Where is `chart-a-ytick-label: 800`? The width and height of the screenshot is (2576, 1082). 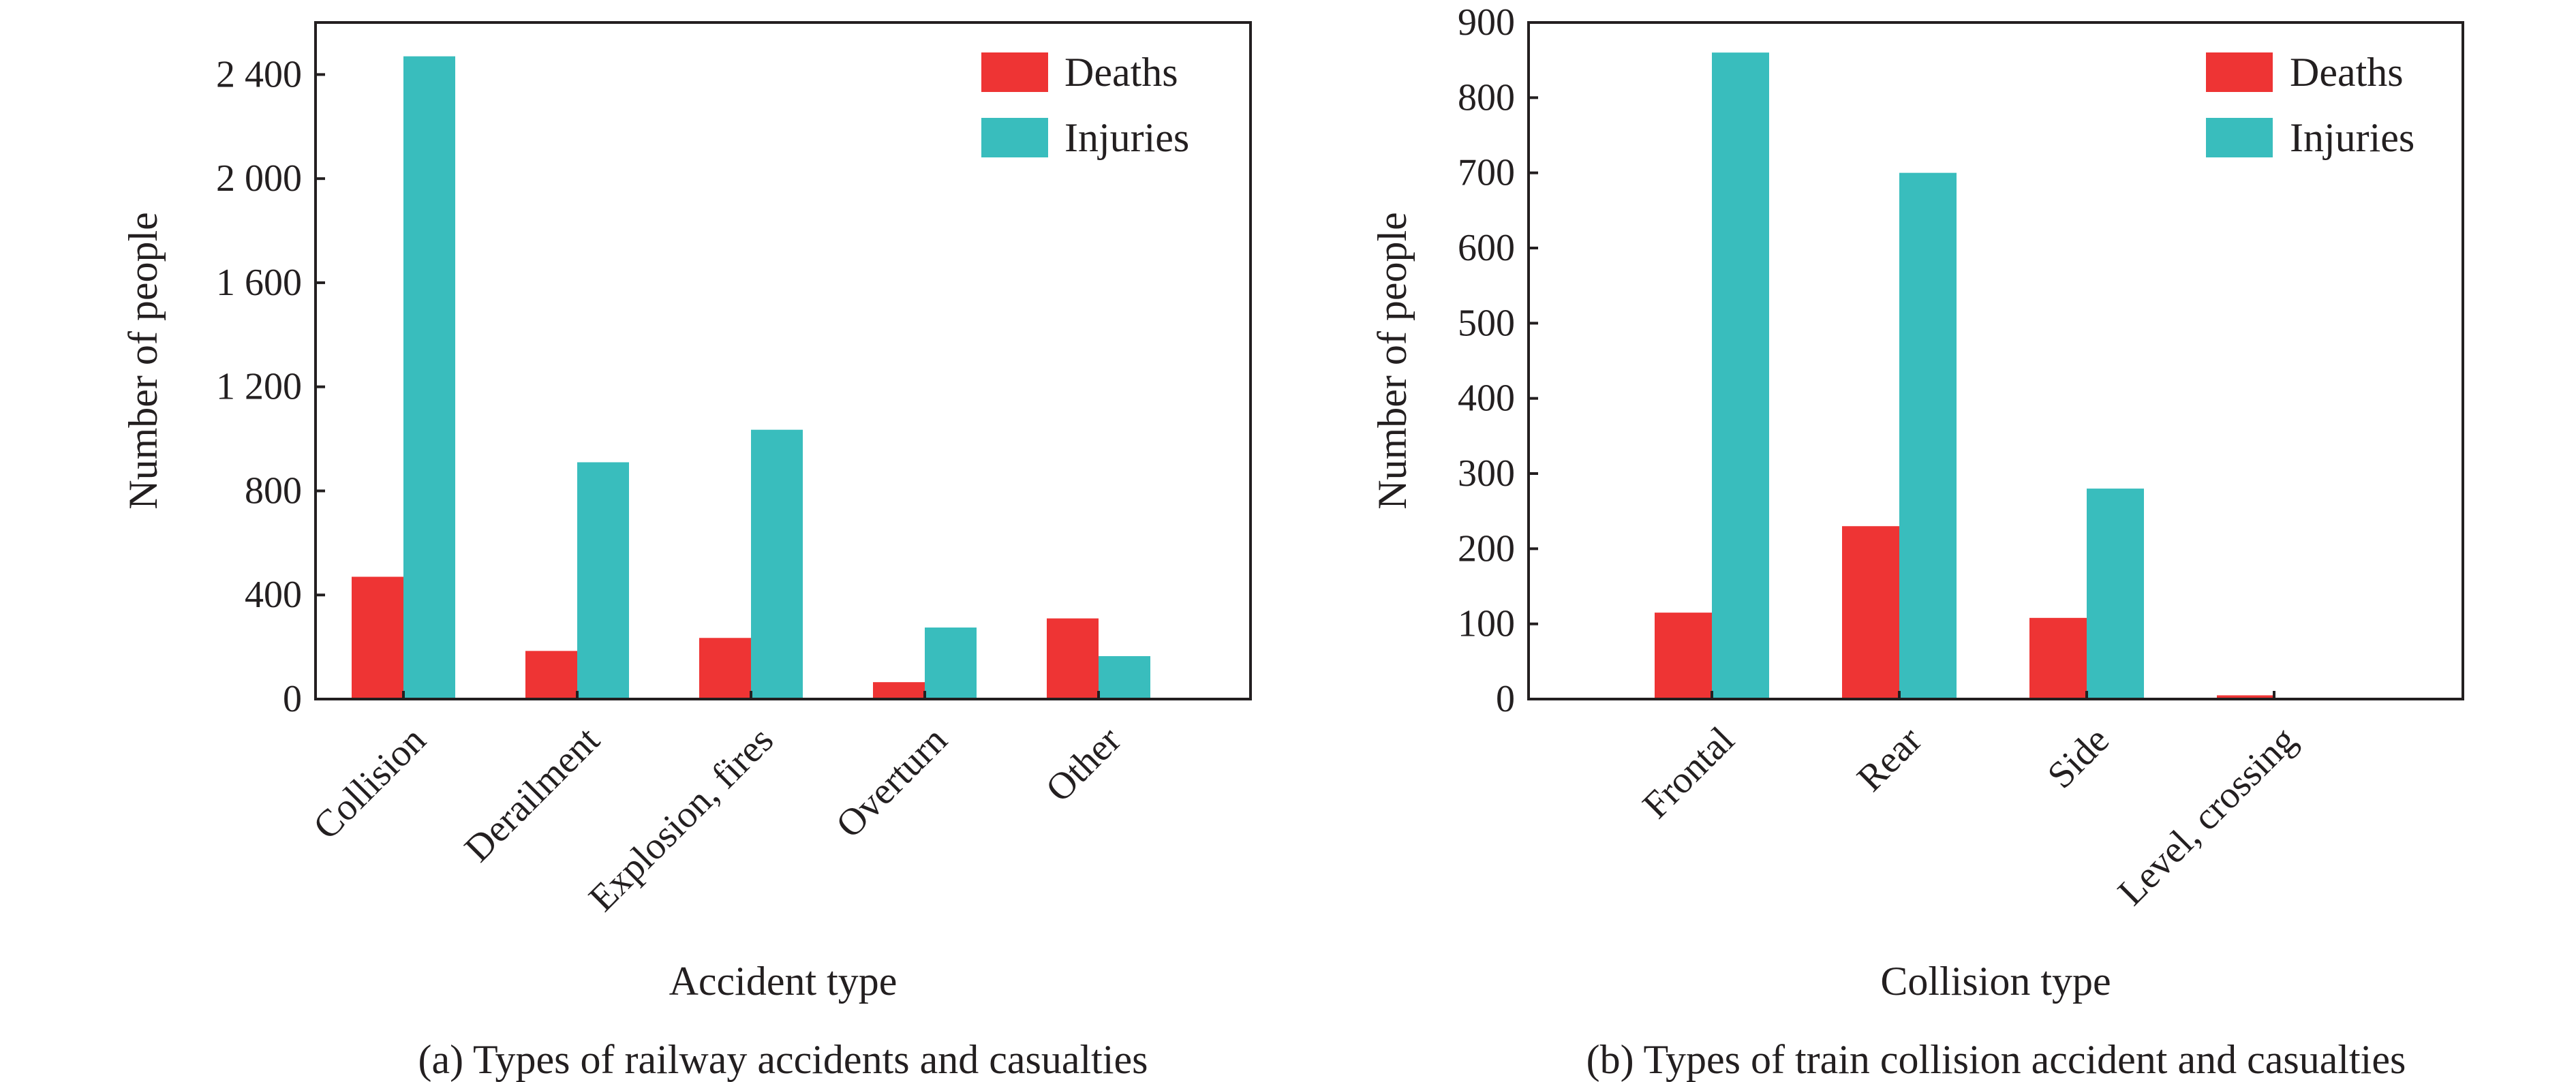
chart-a-ytick-label: 800 is located at coordinates (273, 490).